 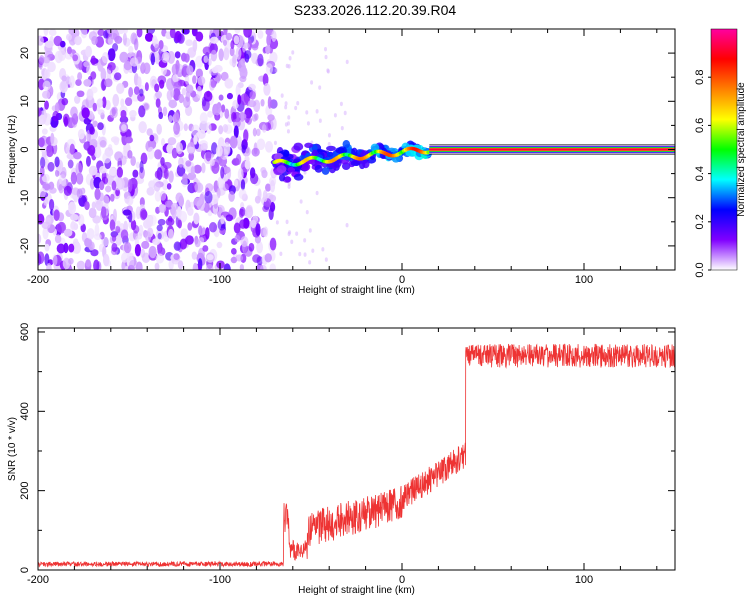 What do you see at coordinates (25, 198) in the screenshot?
I see `spectrogram-y-tick-label: -10` at bounding box center [25, 198].